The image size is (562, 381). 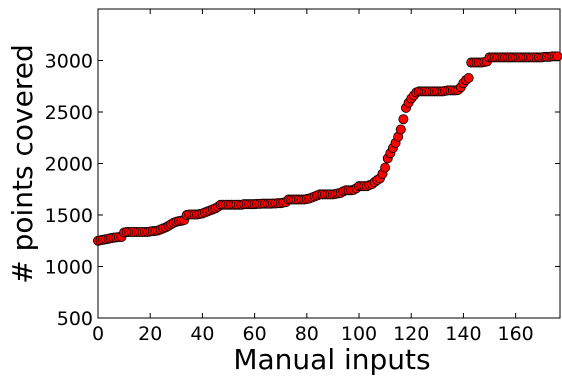 I want to click on y-tick-label: 2500, so click(x=69, y=113).